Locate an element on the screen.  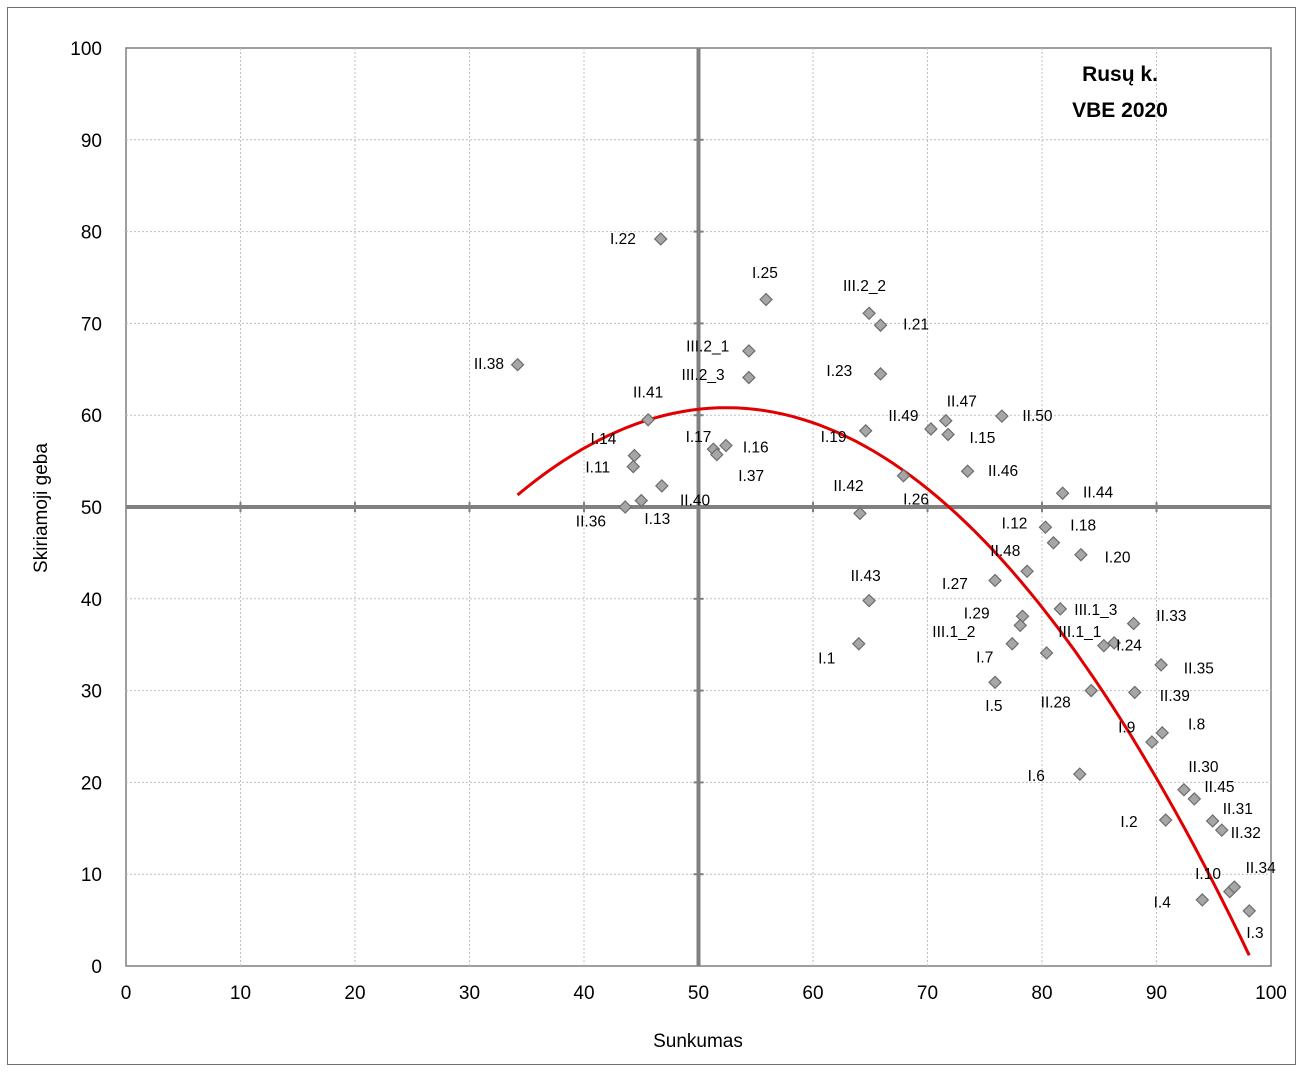
point-label: II.28 is located at coordinates (1056, 703).